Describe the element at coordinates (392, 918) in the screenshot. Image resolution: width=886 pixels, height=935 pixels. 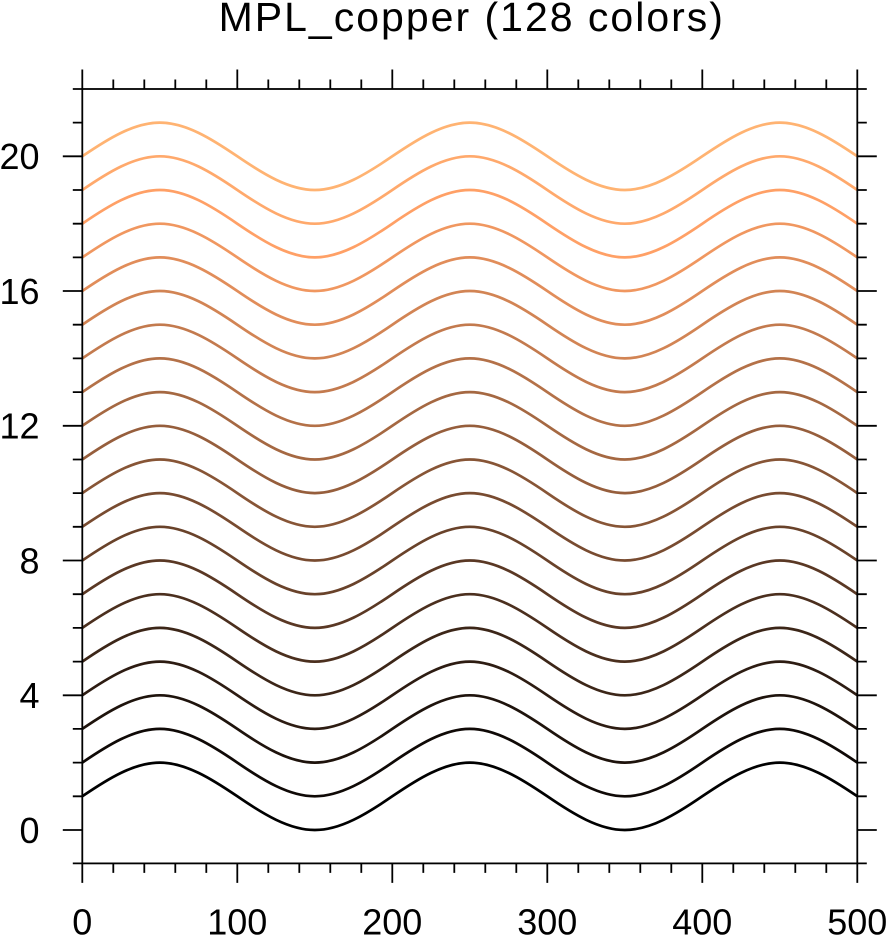
I see `svg-text: 200` at that location.